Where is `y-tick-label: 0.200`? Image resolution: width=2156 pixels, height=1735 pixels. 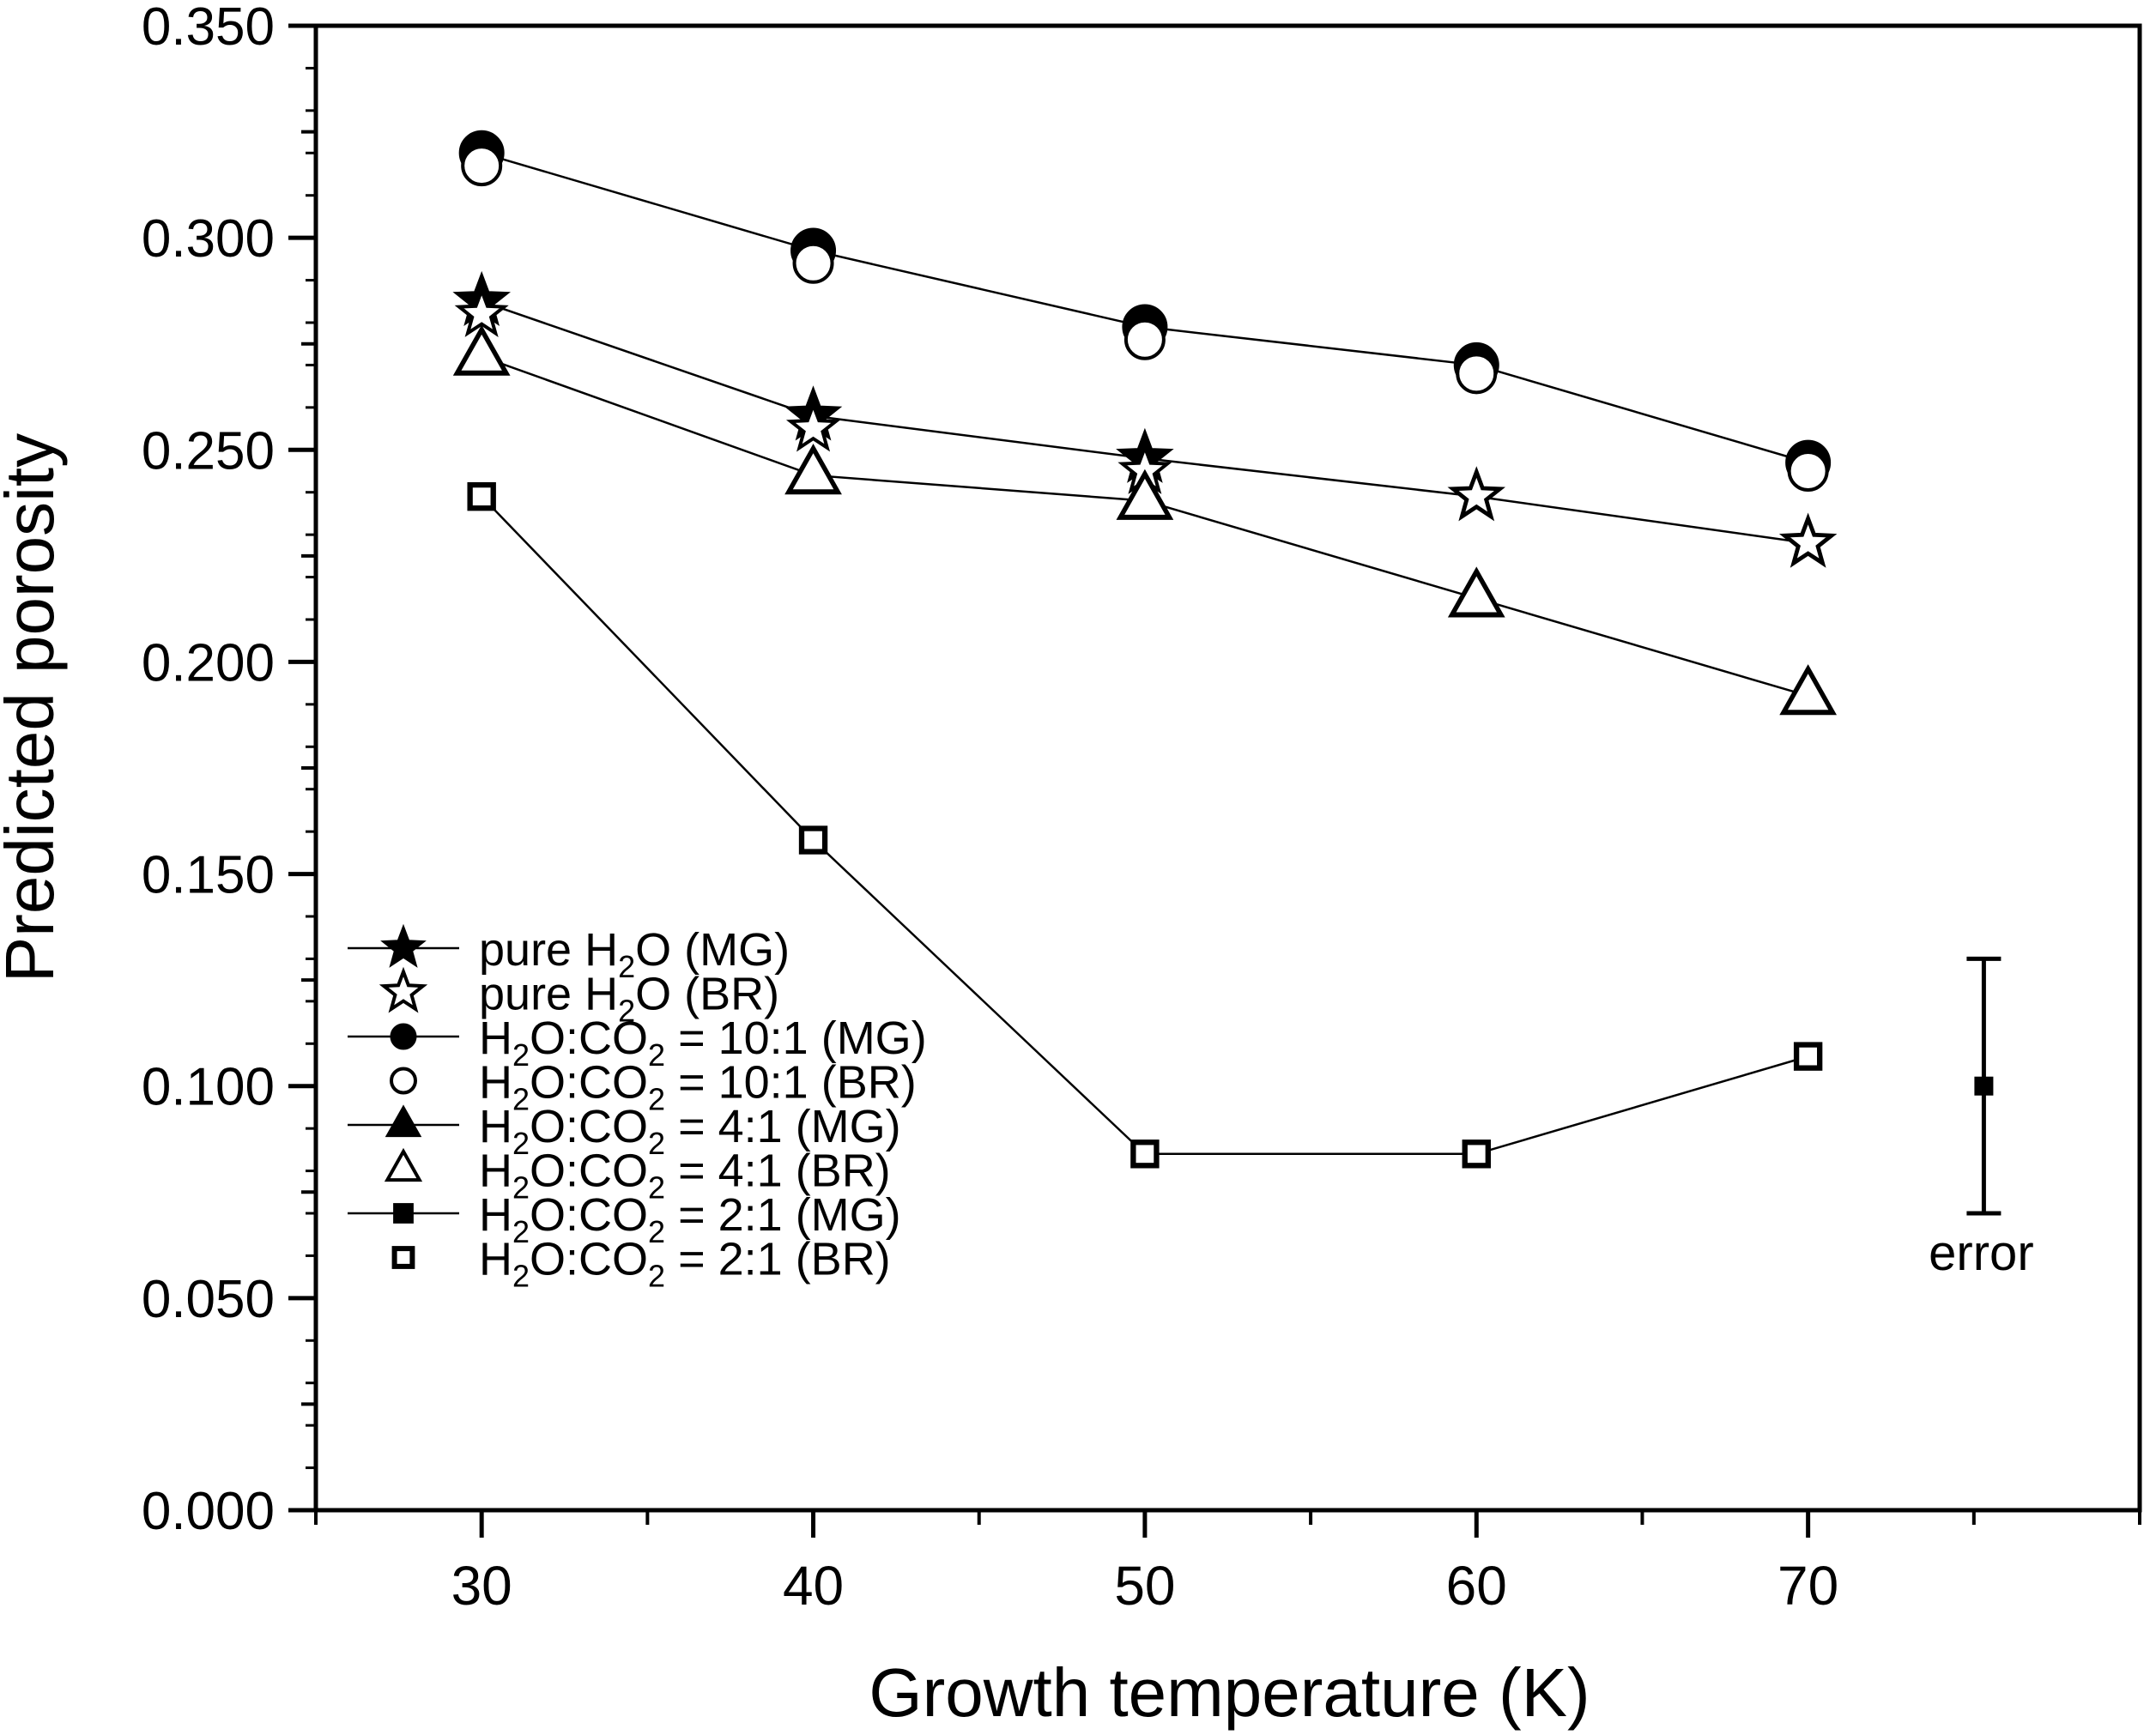 y-tick-label: 0.200 is located at coordinates (208, 662).